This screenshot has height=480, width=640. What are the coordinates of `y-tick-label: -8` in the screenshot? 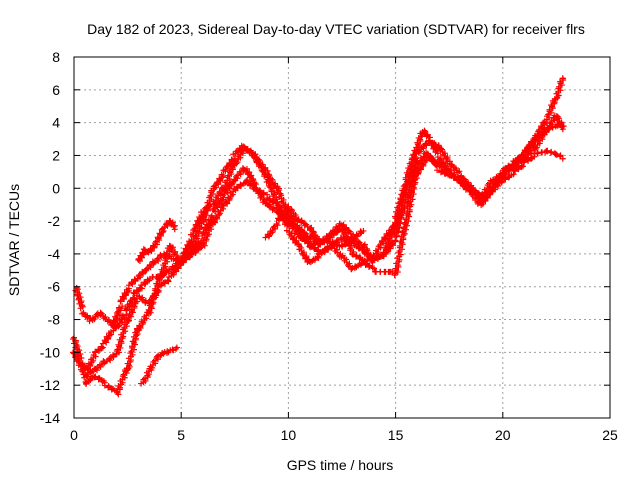 It's located at (54, 320).